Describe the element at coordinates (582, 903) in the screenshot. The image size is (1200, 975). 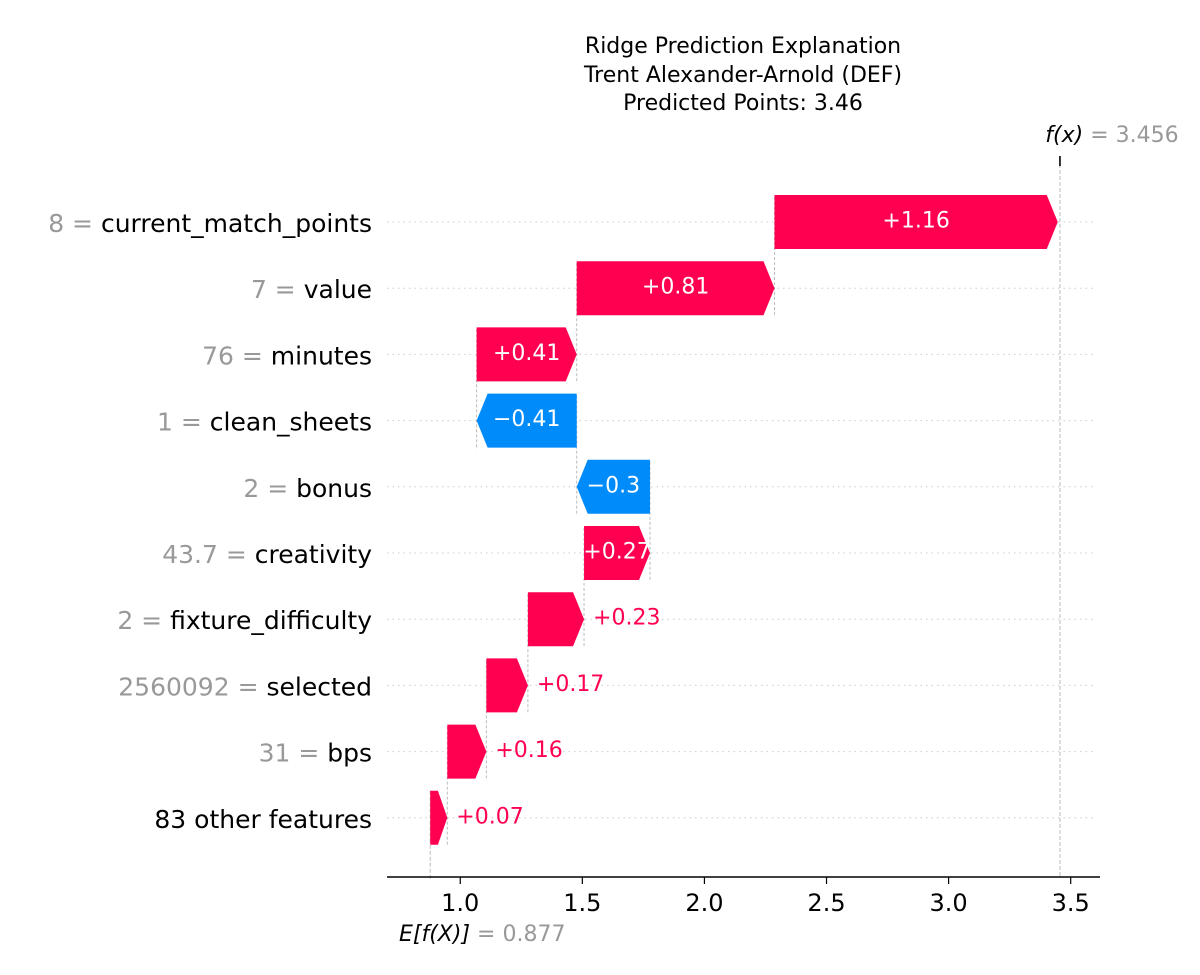
I see `x-tick-label: 1.5` at that location.